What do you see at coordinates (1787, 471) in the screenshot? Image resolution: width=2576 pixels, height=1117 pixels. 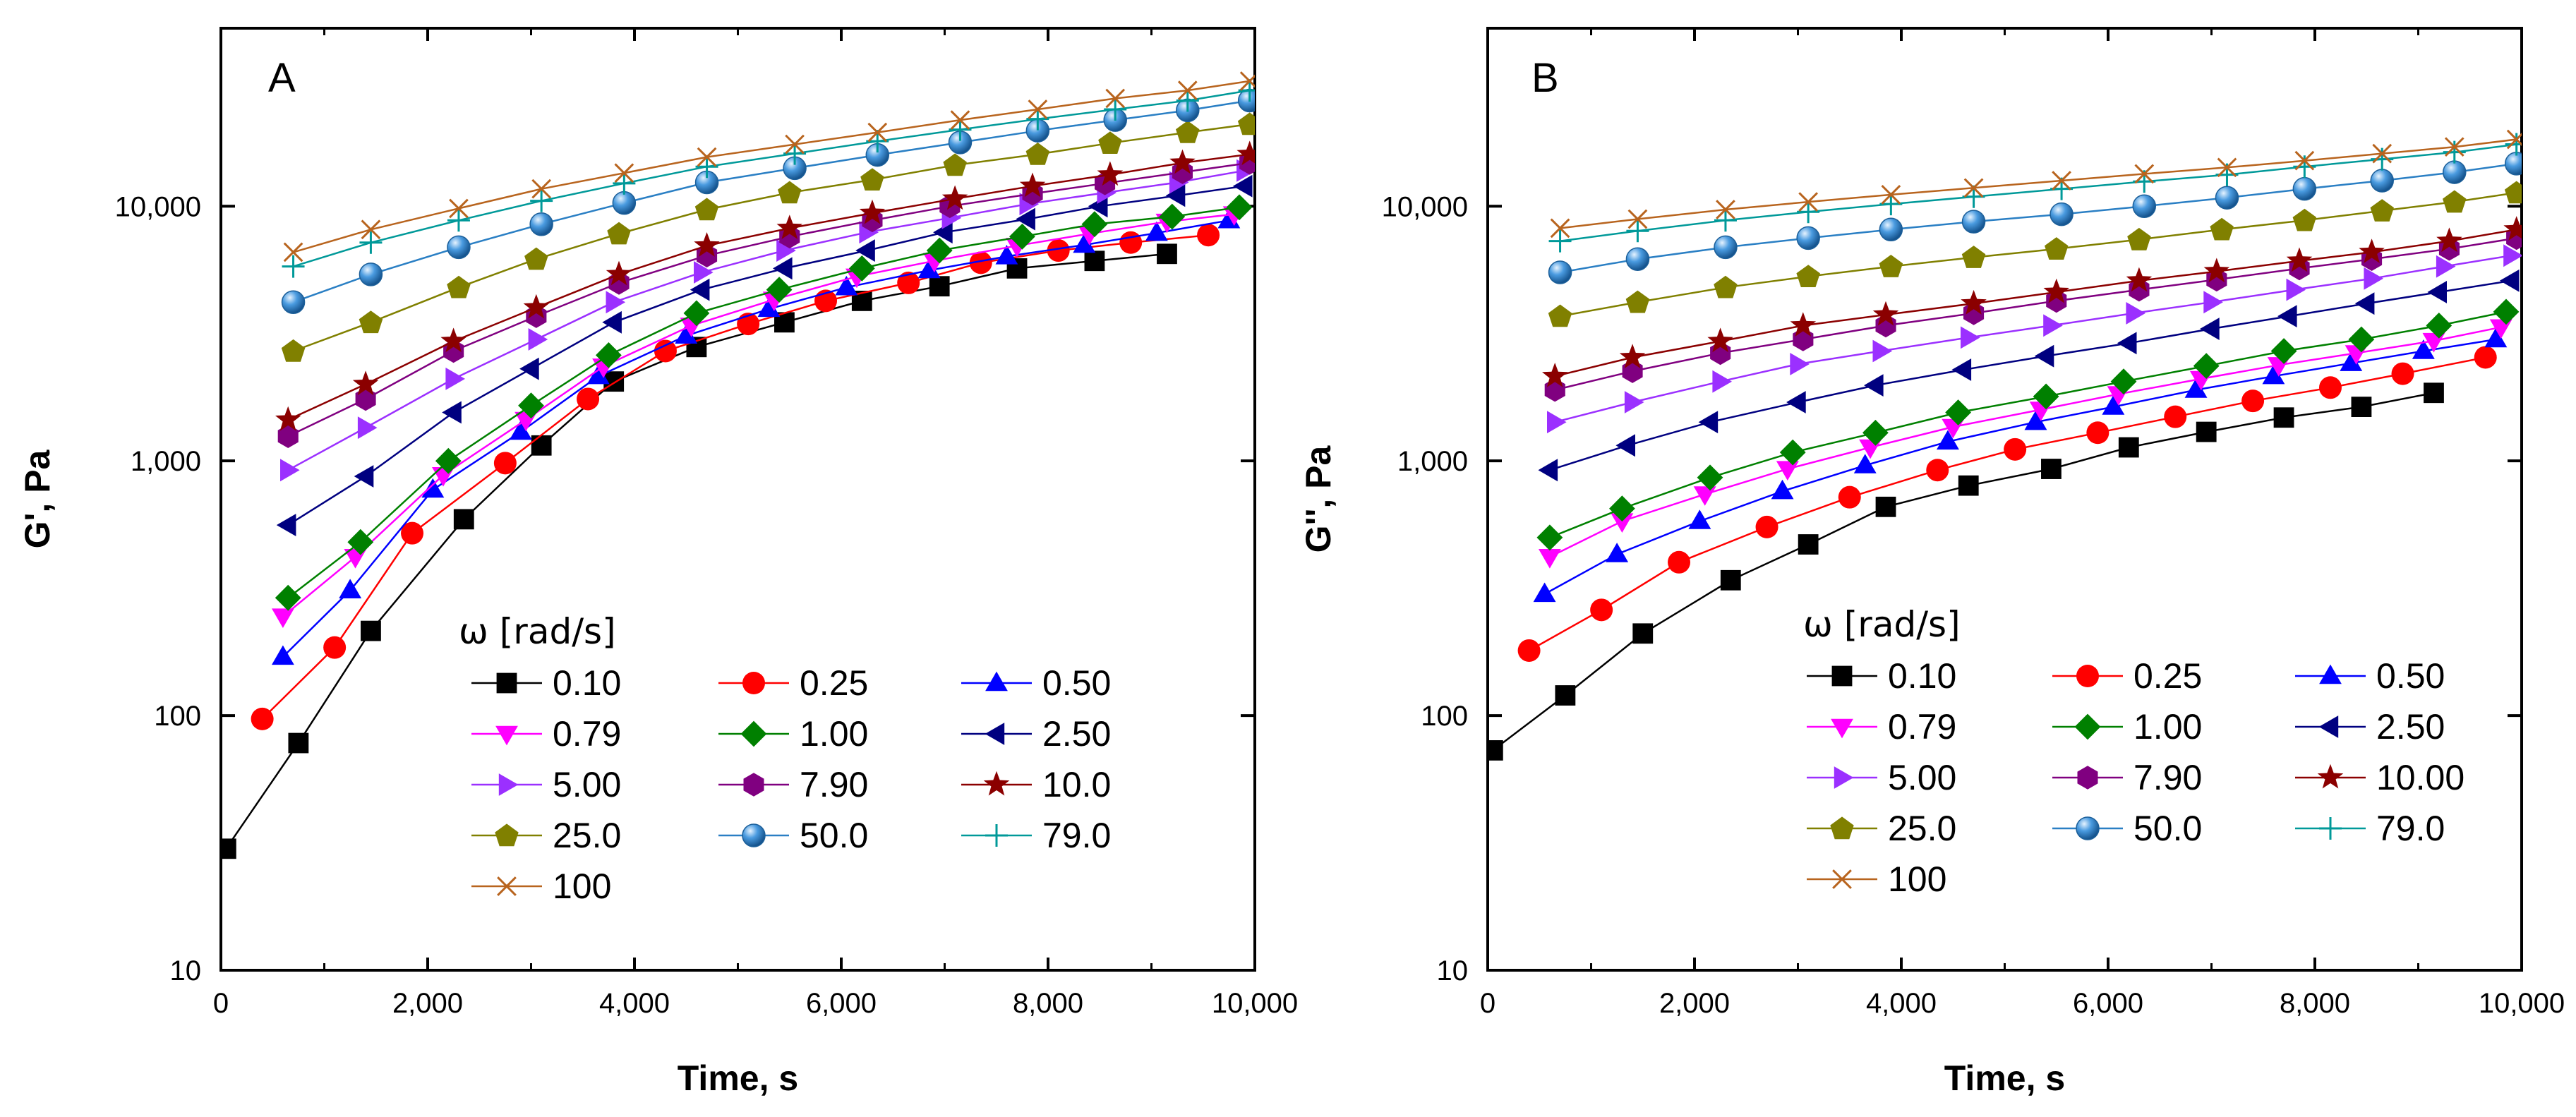 I see `data-point-0.79` at bounding box center [1787, 471].